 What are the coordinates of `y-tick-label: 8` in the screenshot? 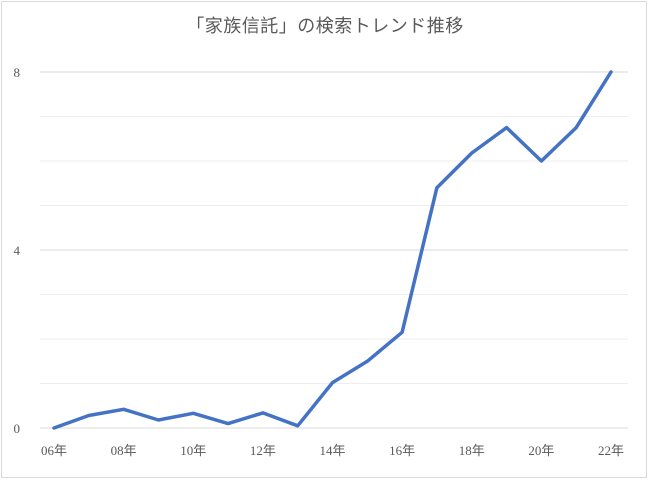 It's located at (17, 72).